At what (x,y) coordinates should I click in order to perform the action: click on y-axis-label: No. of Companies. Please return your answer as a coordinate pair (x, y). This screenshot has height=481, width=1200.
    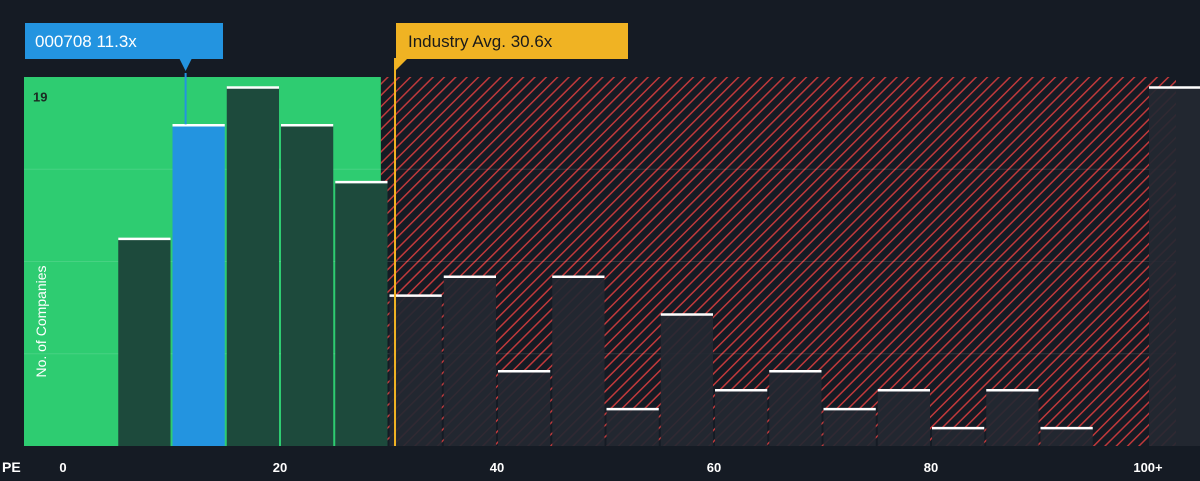
    Looking at the image, I should click on (41, 321).